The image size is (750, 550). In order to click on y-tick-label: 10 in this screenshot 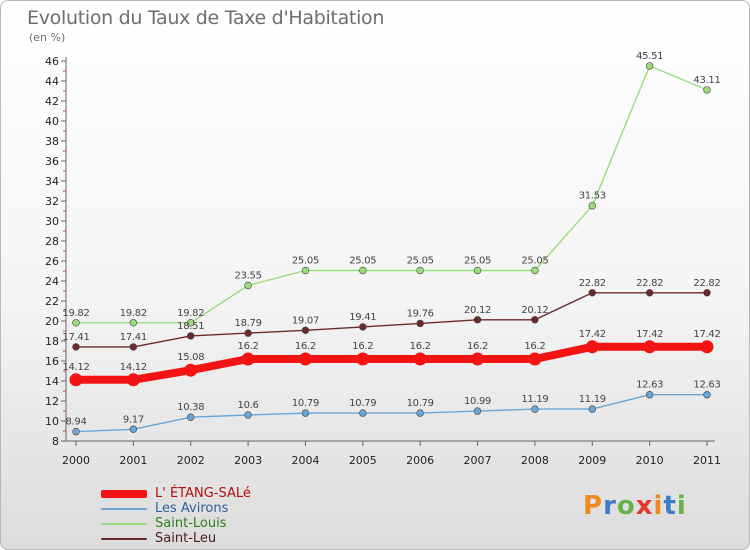, I will do `click(52, 421)`.